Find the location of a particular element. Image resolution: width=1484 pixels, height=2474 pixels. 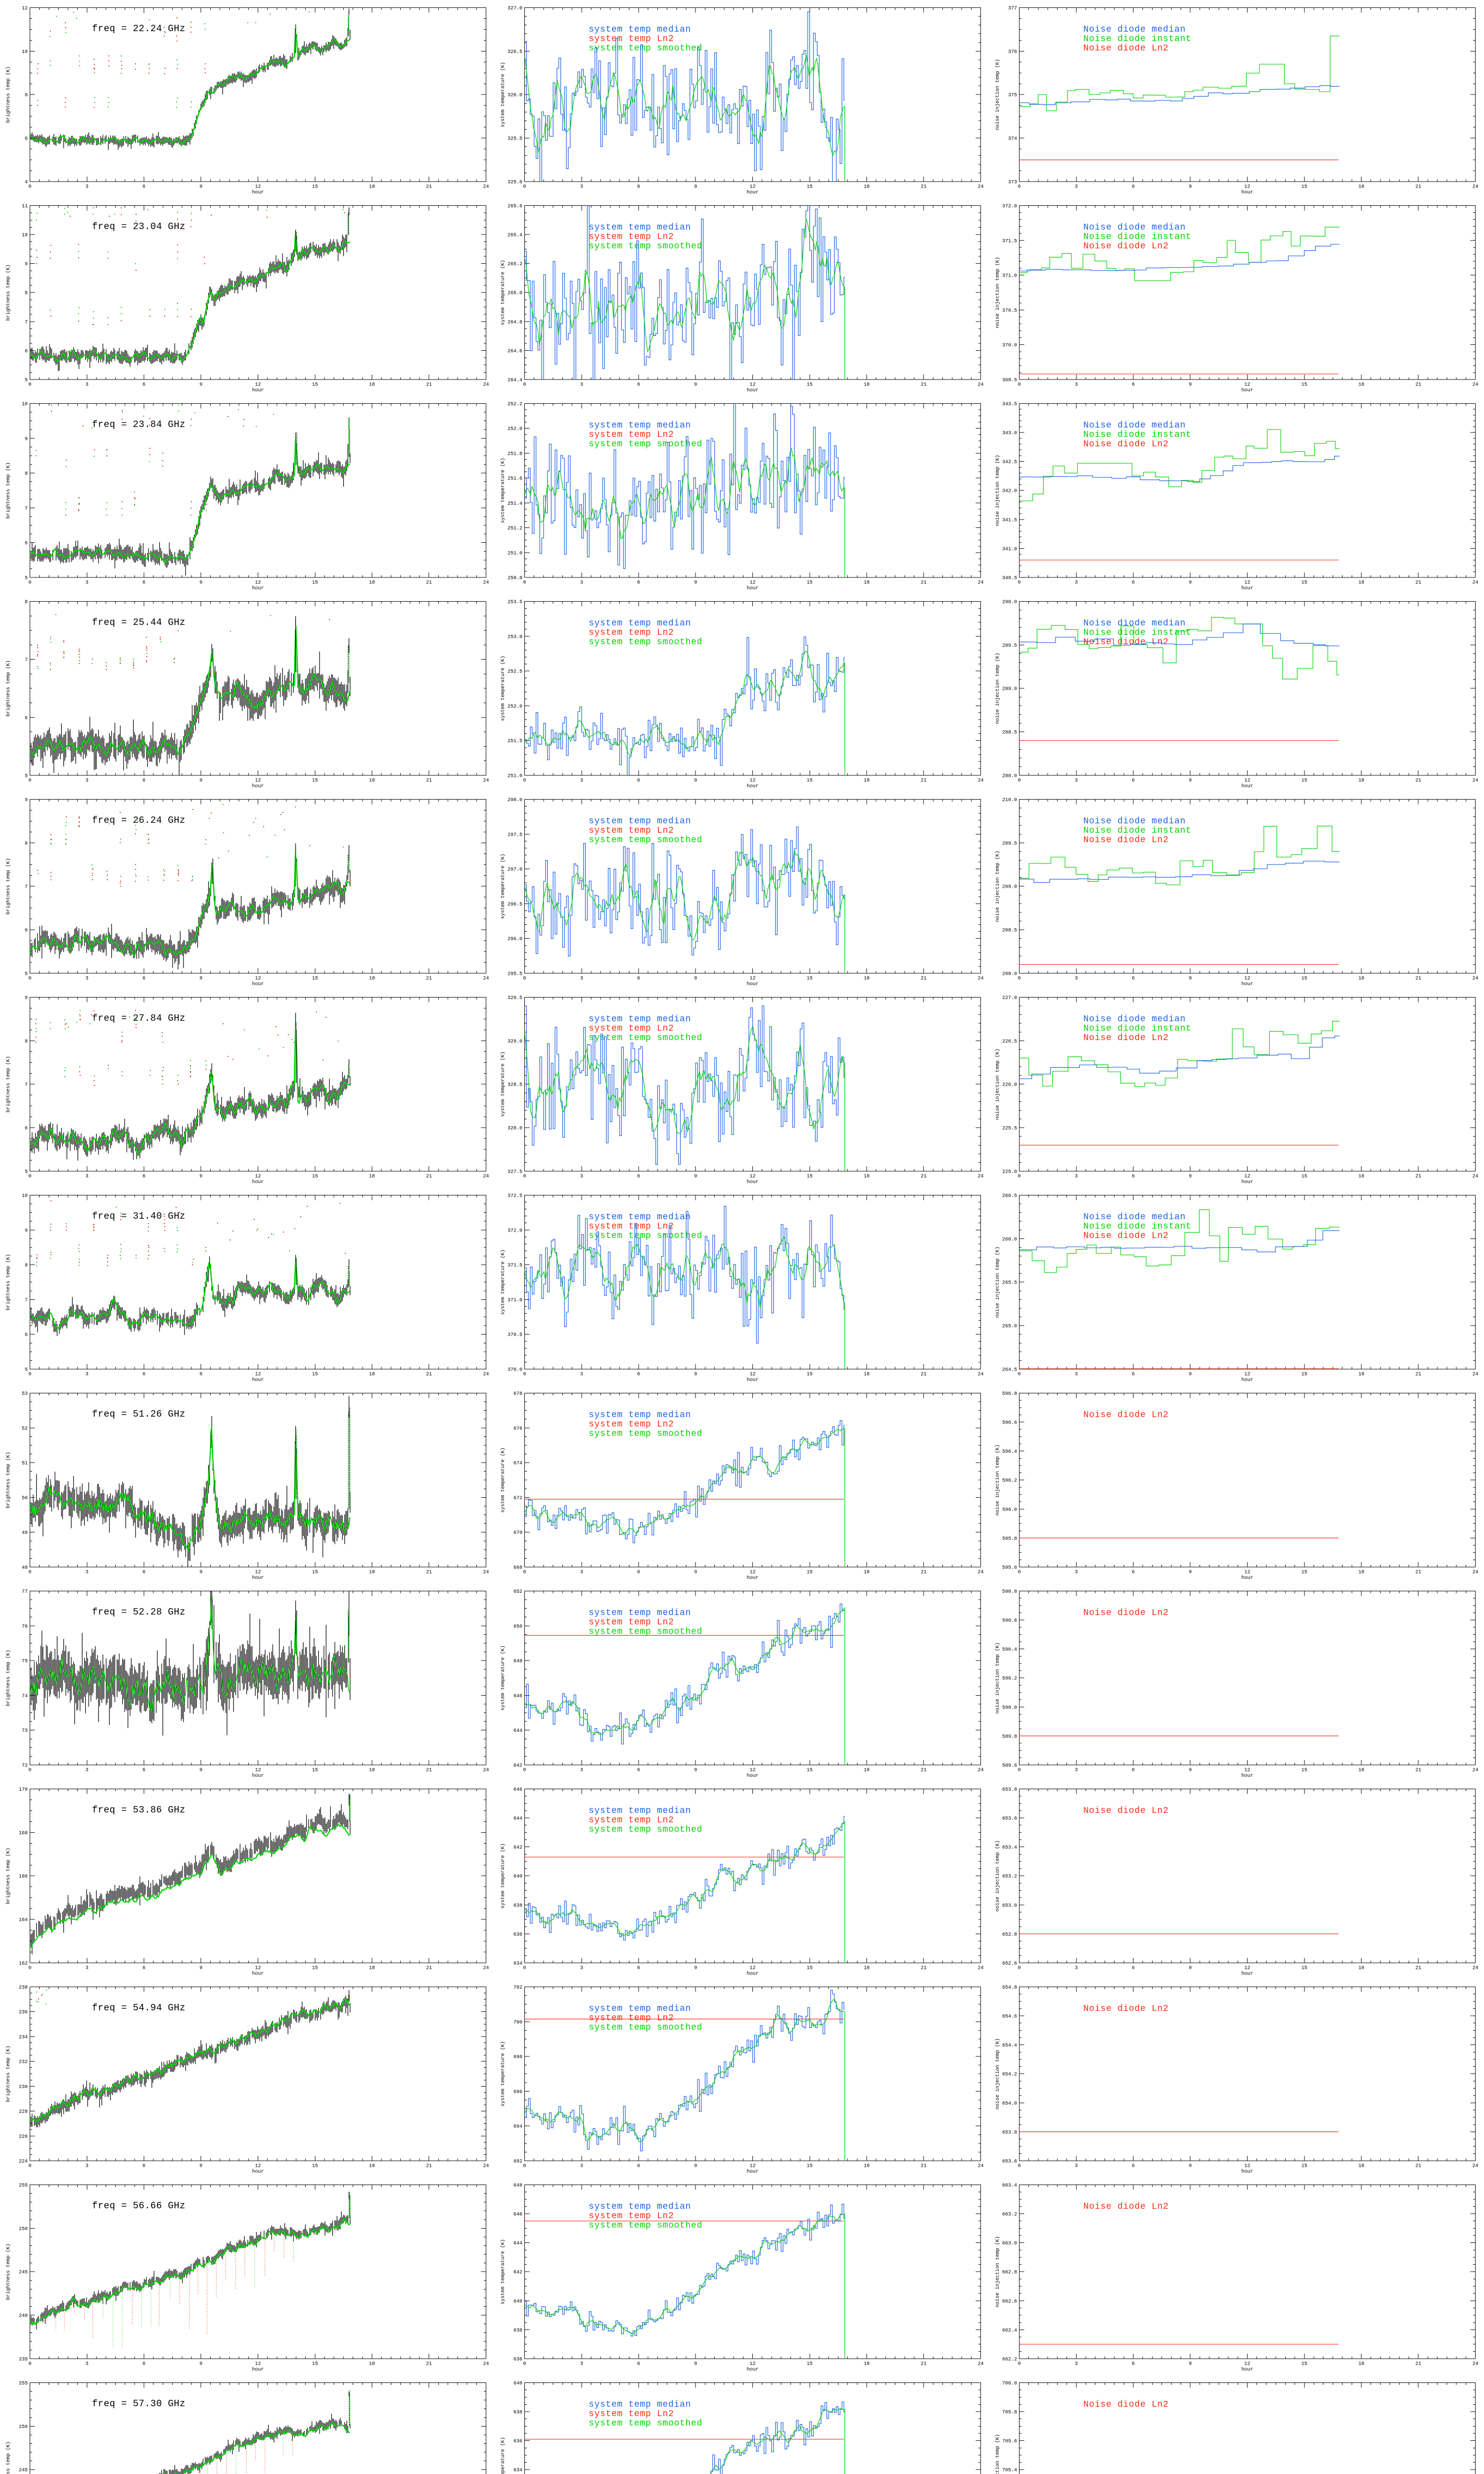

svg-text: 328.0 is located at coordinates (515, 1129).